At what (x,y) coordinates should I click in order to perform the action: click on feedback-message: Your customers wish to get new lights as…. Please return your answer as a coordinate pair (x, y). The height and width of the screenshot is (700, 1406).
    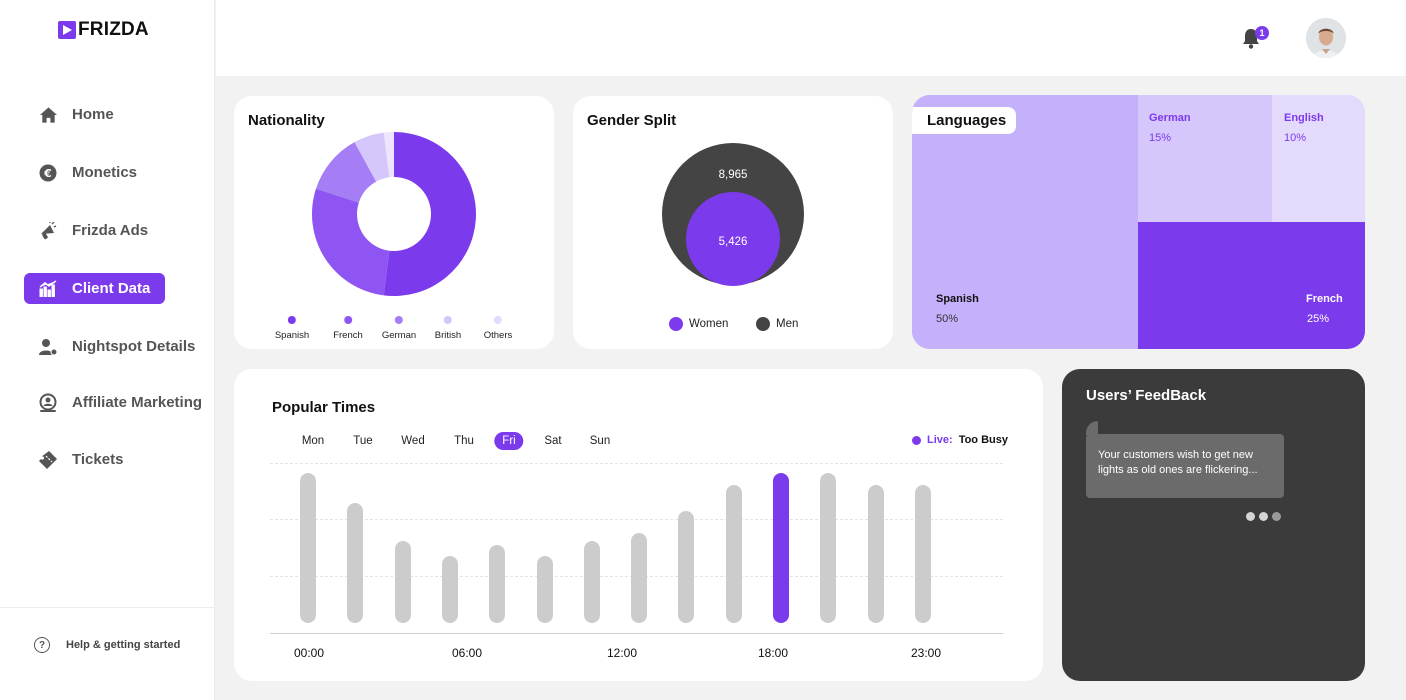
    Looking at the image, I should click on (1185, 459).